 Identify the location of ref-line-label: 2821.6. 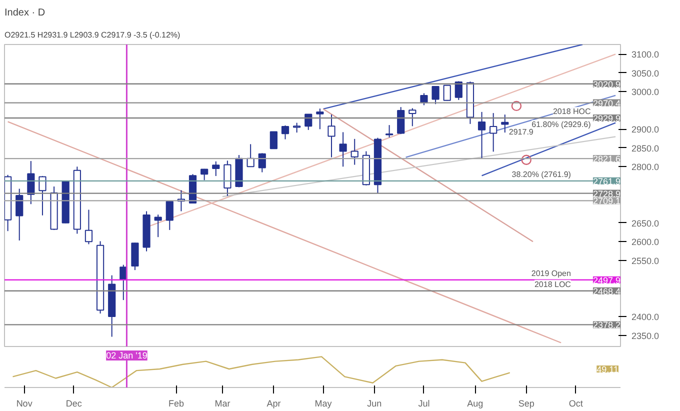
(606, 159).